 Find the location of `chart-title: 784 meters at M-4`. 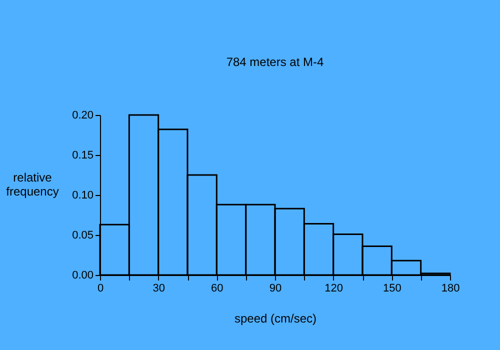

chart-title: 784 meters at M-4 is located at coordinates (275, 62).